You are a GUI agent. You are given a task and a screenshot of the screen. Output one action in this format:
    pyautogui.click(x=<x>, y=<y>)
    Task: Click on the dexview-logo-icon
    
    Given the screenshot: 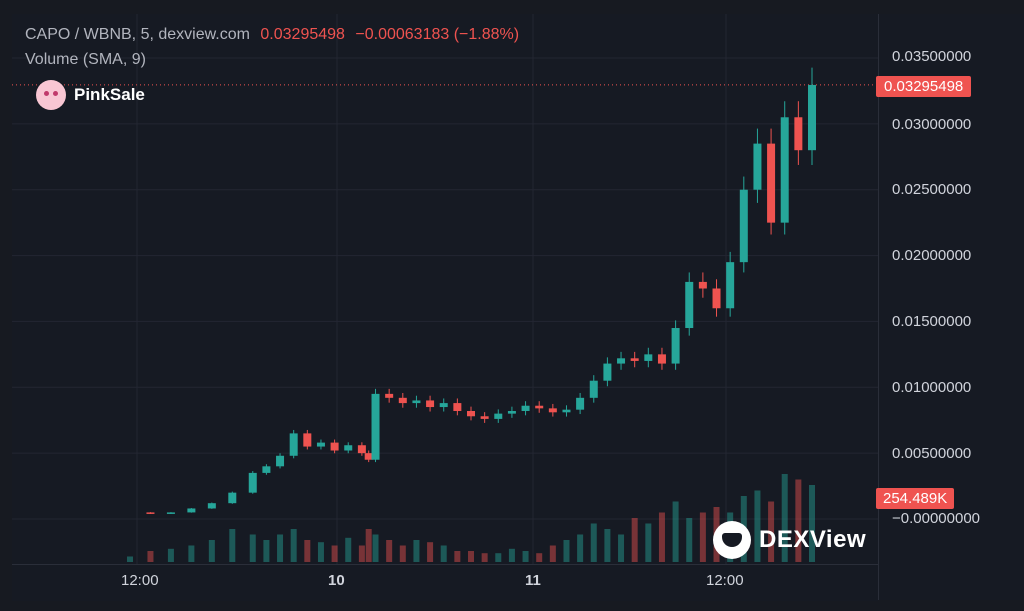 What is the action you would take?
    pyautogui.click(x=732, y=540)
    